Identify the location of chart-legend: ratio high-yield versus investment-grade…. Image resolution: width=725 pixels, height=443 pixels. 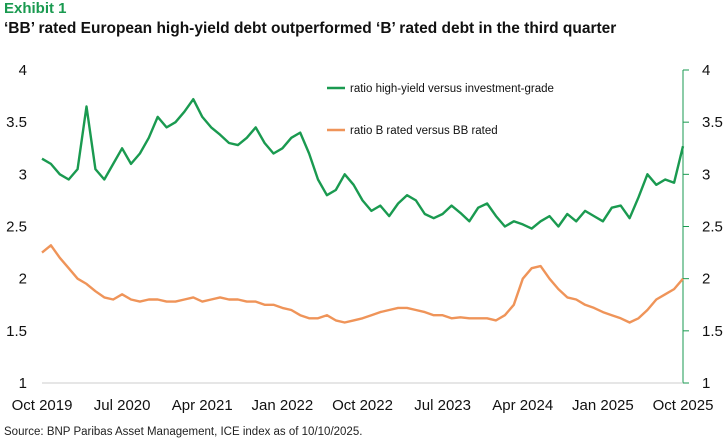
(440, 110).